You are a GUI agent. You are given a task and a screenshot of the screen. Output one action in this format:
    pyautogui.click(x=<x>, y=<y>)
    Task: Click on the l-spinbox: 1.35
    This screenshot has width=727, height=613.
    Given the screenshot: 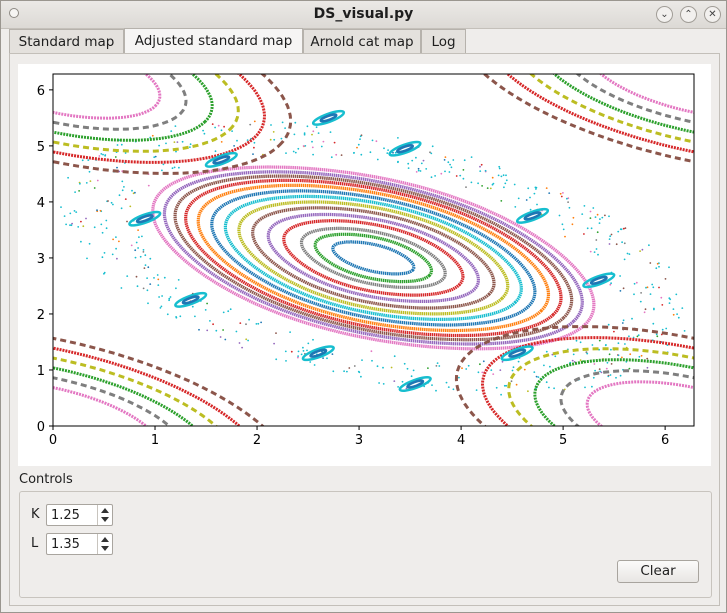 What is the action you would take?
    pyautogui.click(x=79, y=544)
    